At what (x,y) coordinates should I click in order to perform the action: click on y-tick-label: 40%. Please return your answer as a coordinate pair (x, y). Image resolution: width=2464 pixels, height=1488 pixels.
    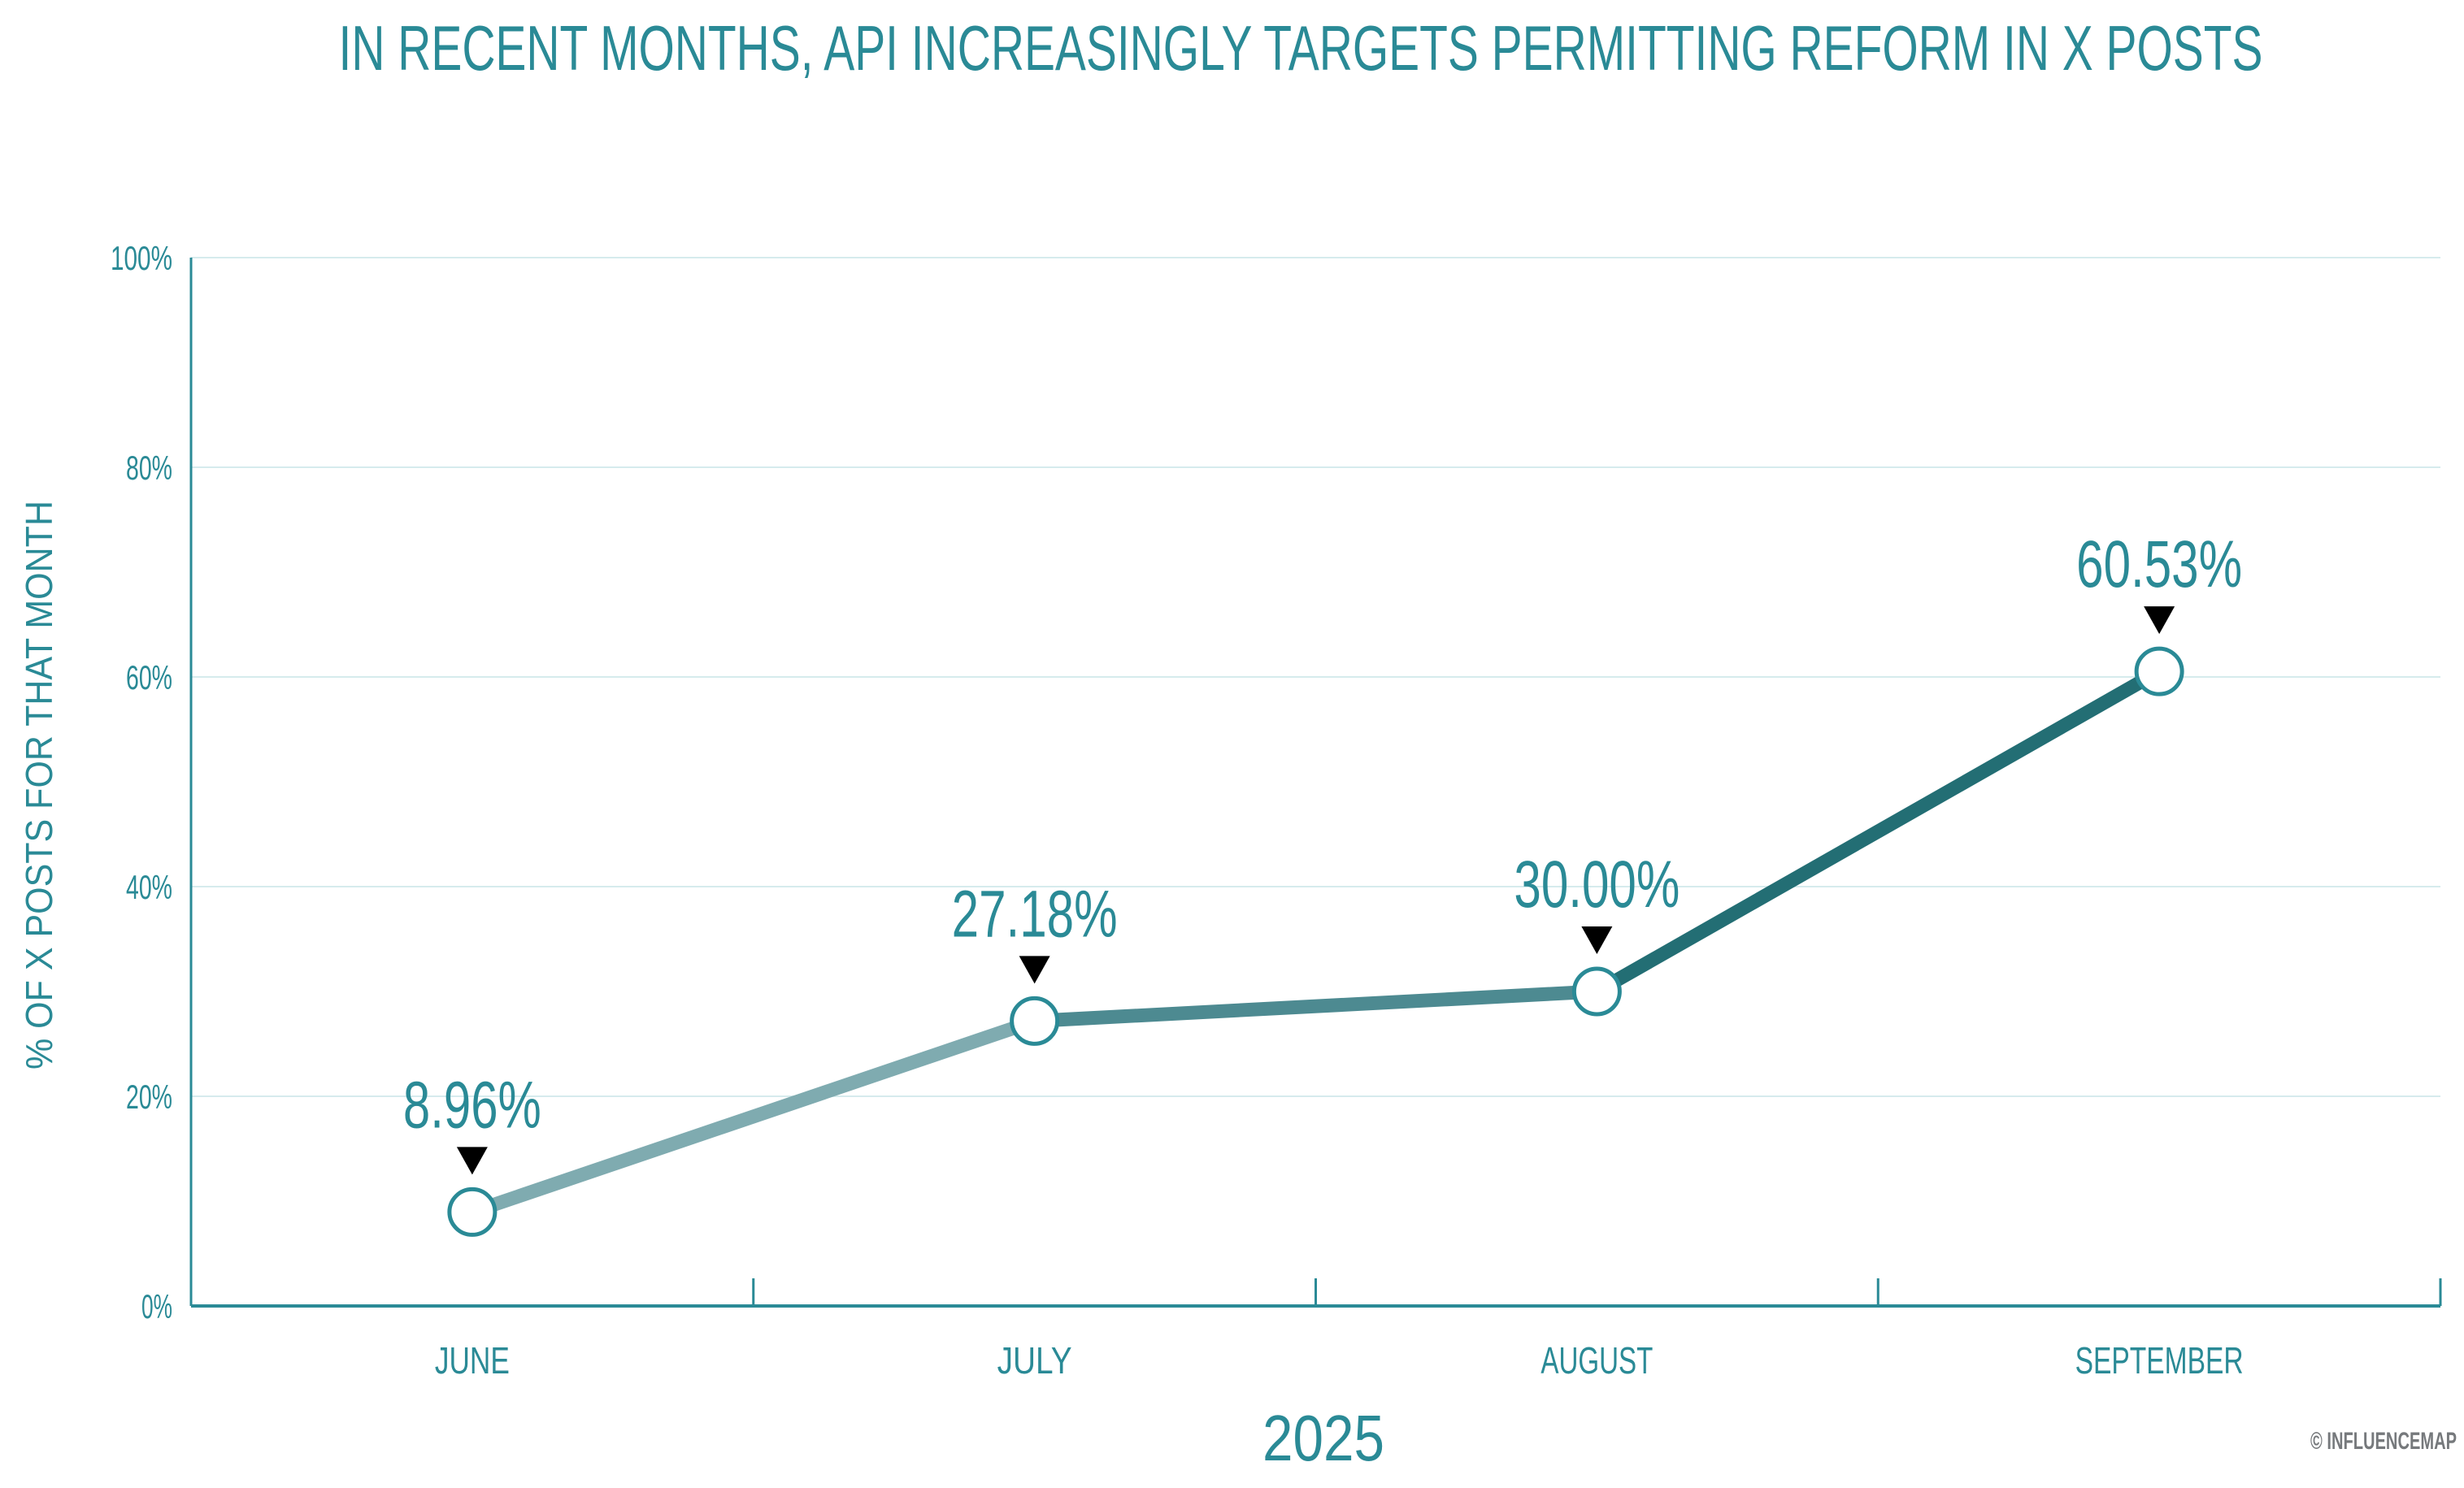
    Looking at the image, I should click on (149, 887).